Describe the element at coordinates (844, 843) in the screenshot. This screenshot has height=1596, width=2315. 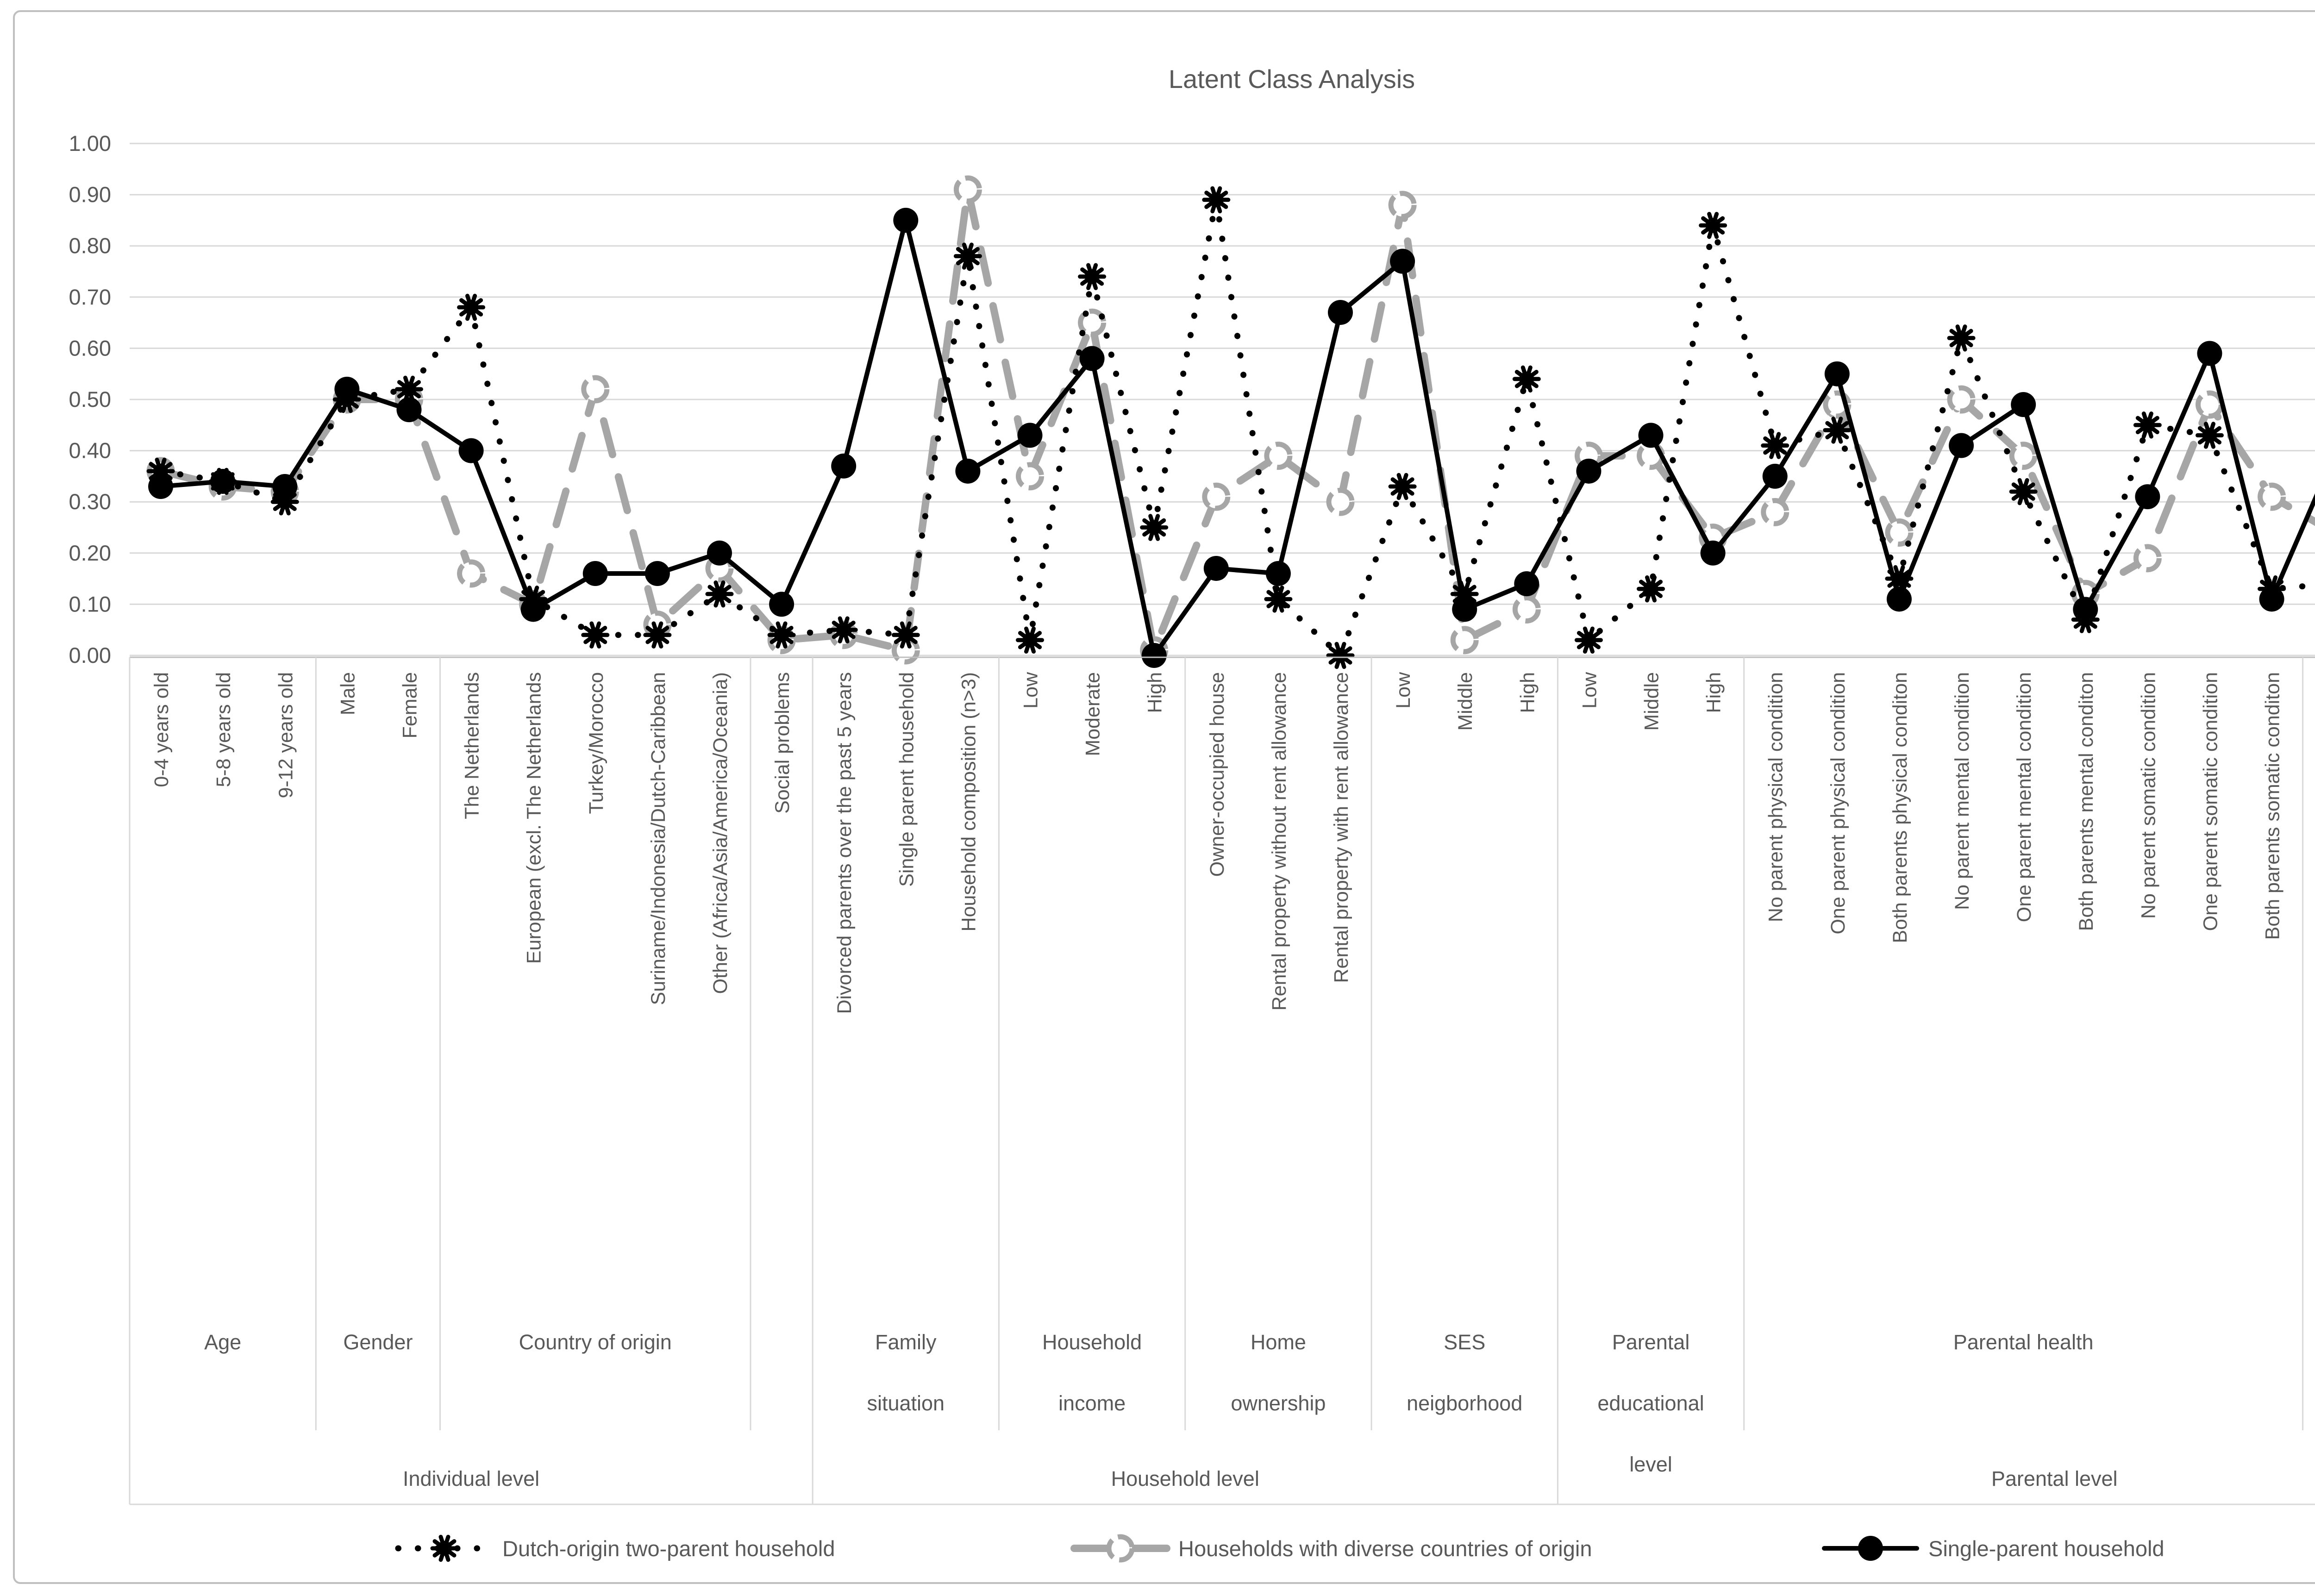
I see `category-label: Divorced parents over the past 5 years` at that location.